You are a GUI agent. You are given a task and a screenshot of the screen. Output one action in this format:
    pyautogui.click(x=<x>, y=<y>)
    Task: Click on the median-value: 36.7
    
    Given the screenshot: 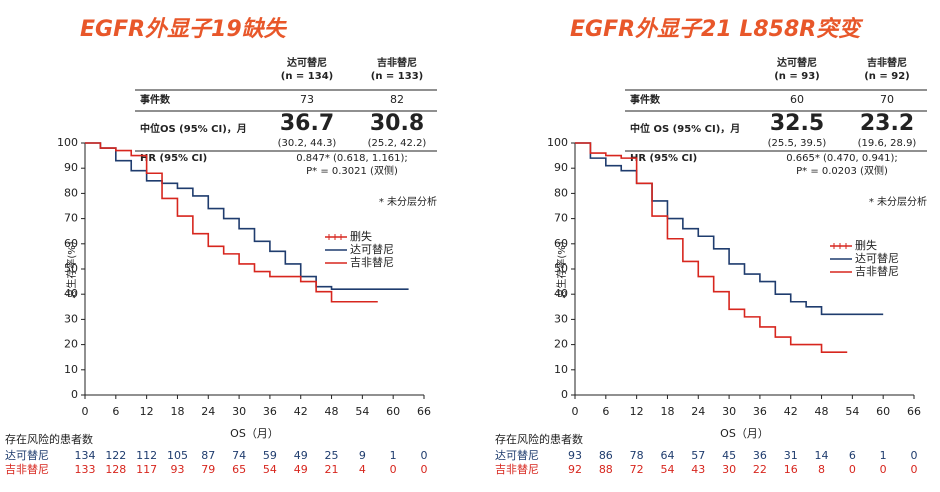 What is the action you would take?
    pyautogui.click(x=307, y=123)
    